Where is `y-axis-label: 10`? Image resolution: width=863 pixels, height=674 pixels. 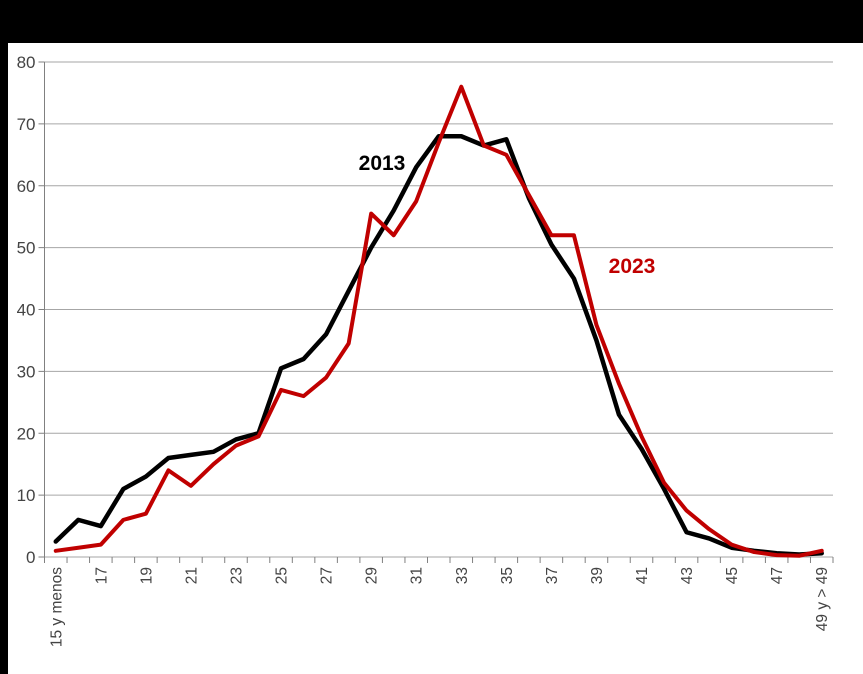
y-axis-label: 10 is located at coordinates (26, 495).